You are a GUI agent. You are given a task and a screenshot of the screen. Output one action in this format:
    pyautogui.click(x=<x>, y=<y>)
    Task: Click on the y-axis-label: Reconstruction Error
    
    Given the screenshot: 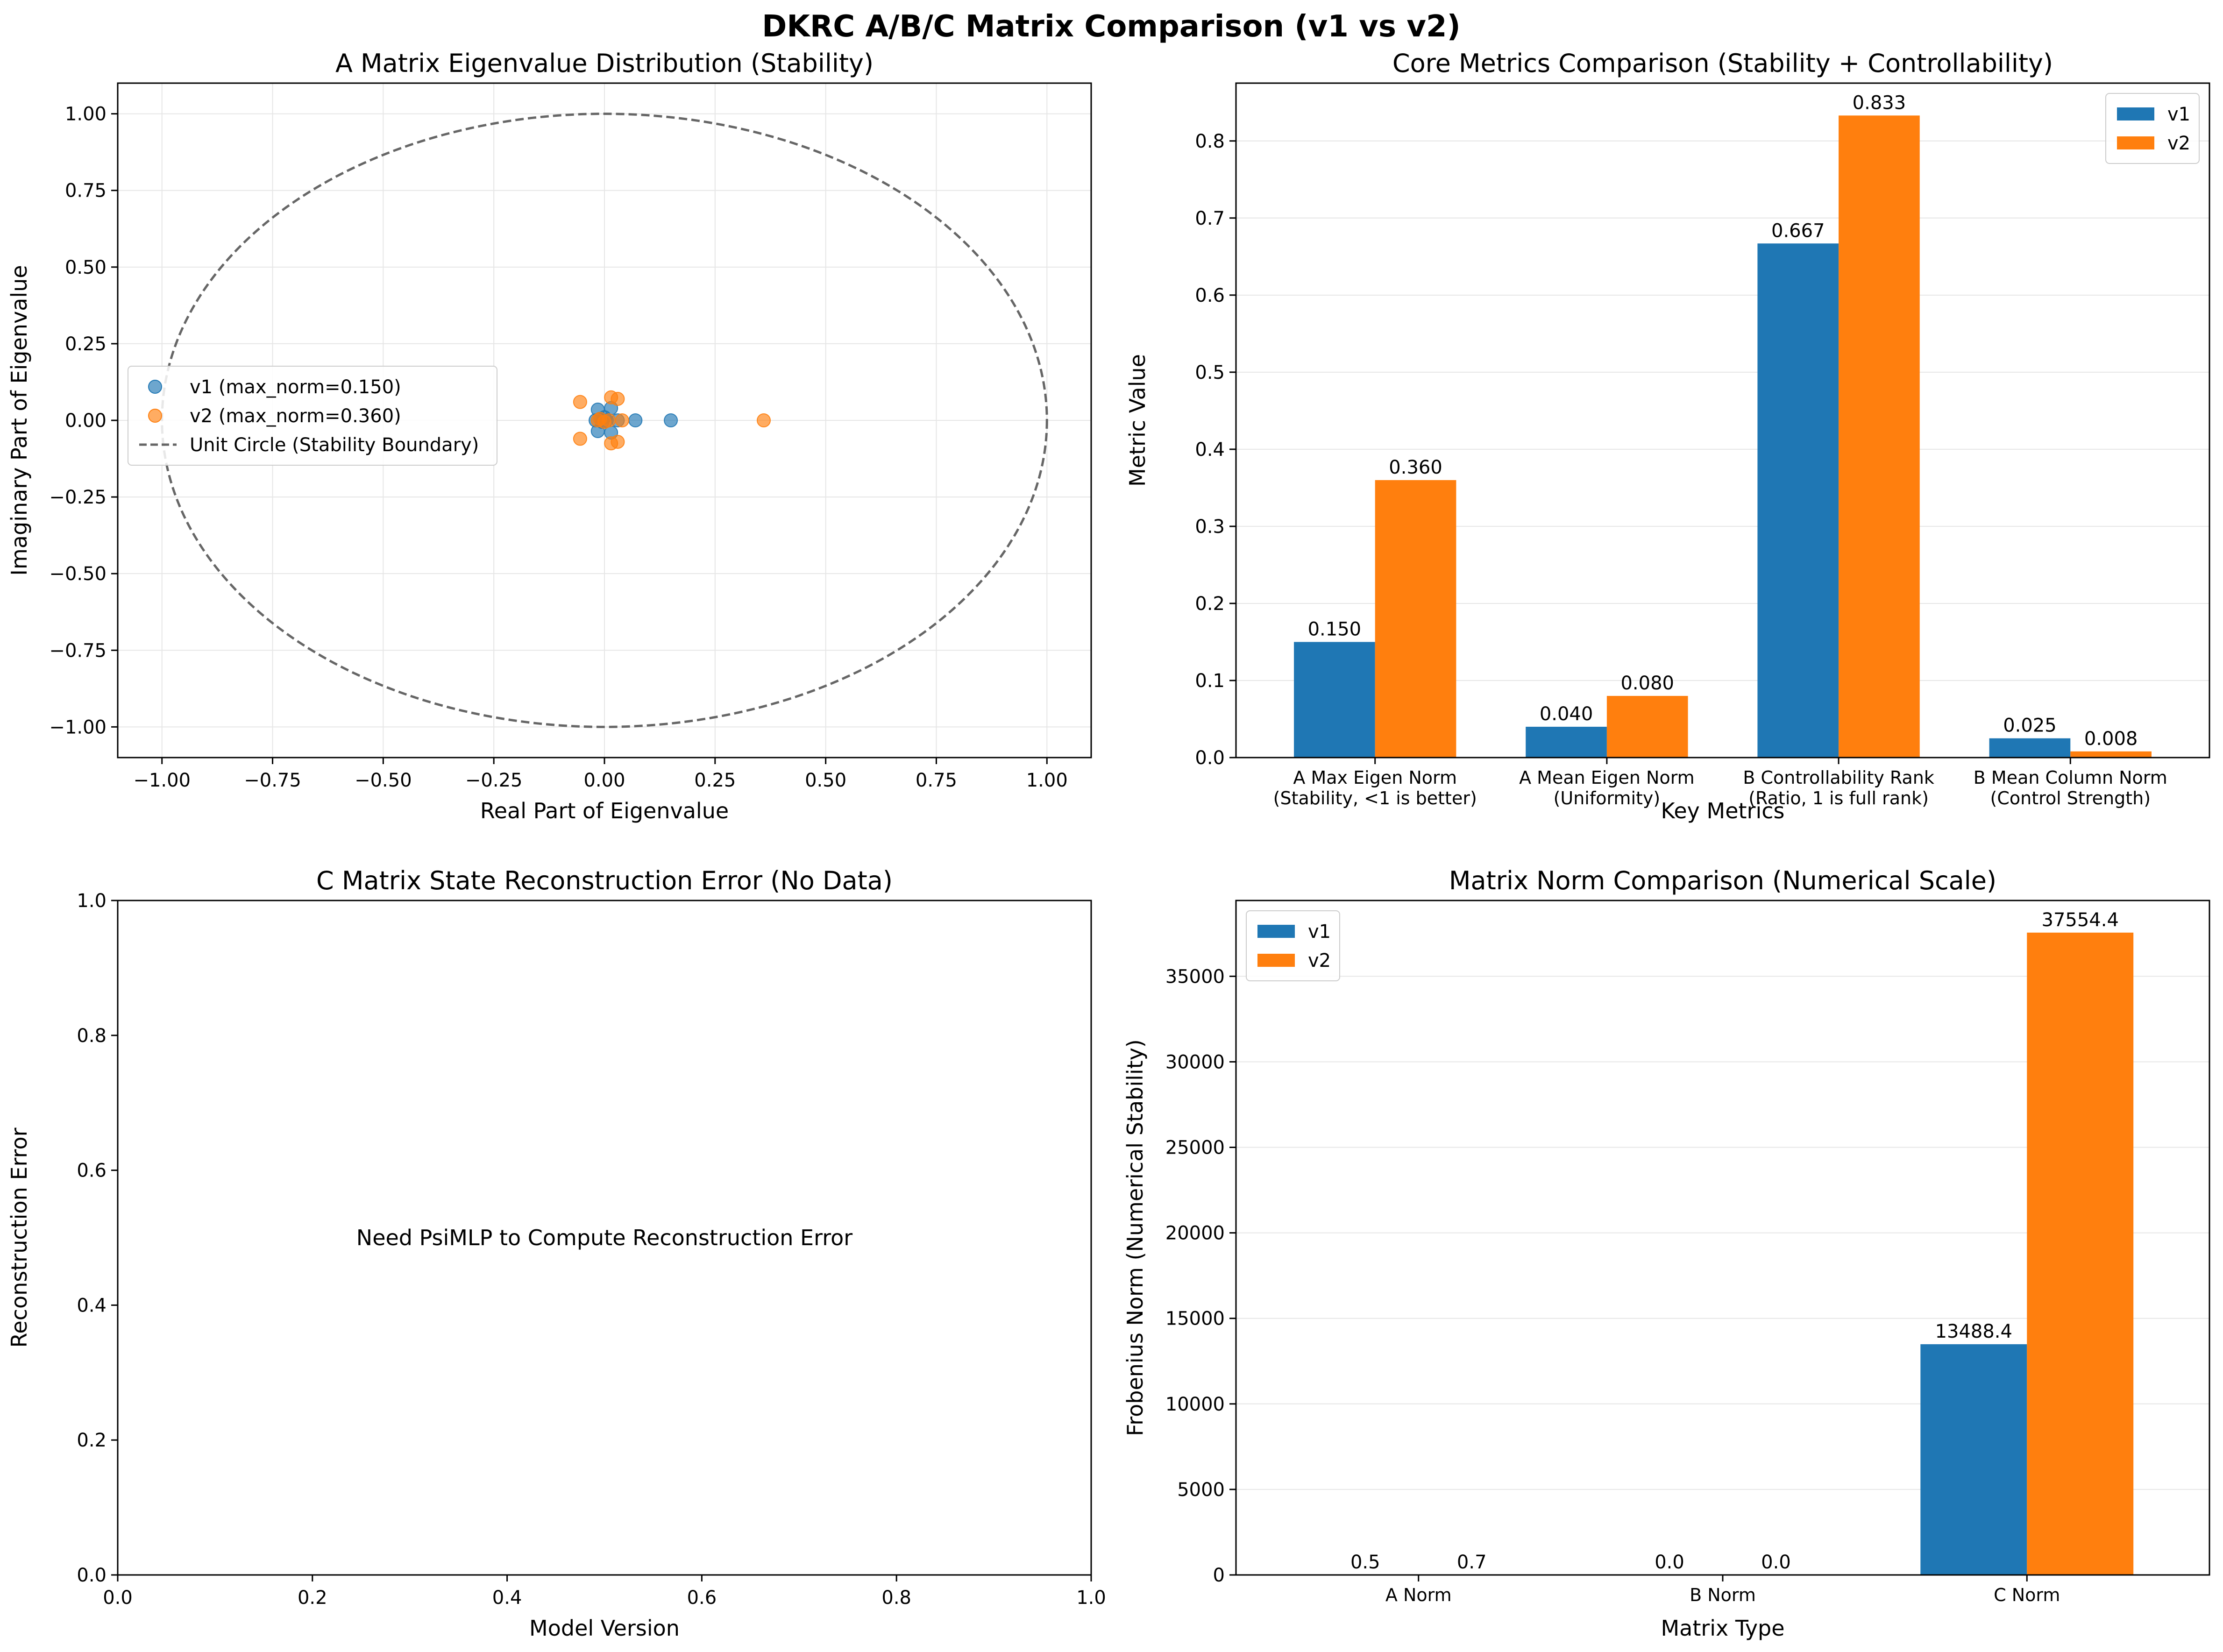 What is the action you would take?
    pyautogui.click(x=19, y=1237)
    